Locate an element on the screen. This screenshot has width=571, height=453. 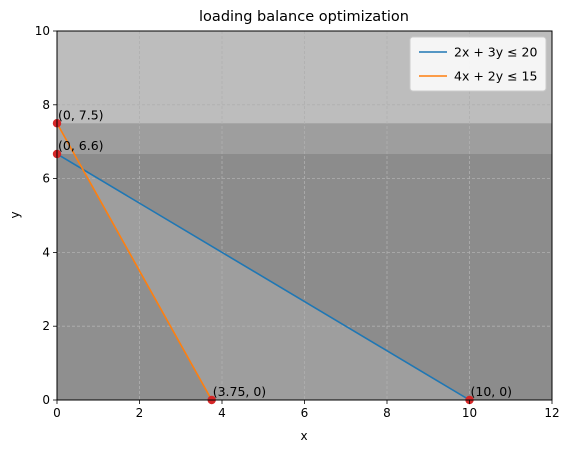
x-axis-label: x is located at coordinates (303, 436).